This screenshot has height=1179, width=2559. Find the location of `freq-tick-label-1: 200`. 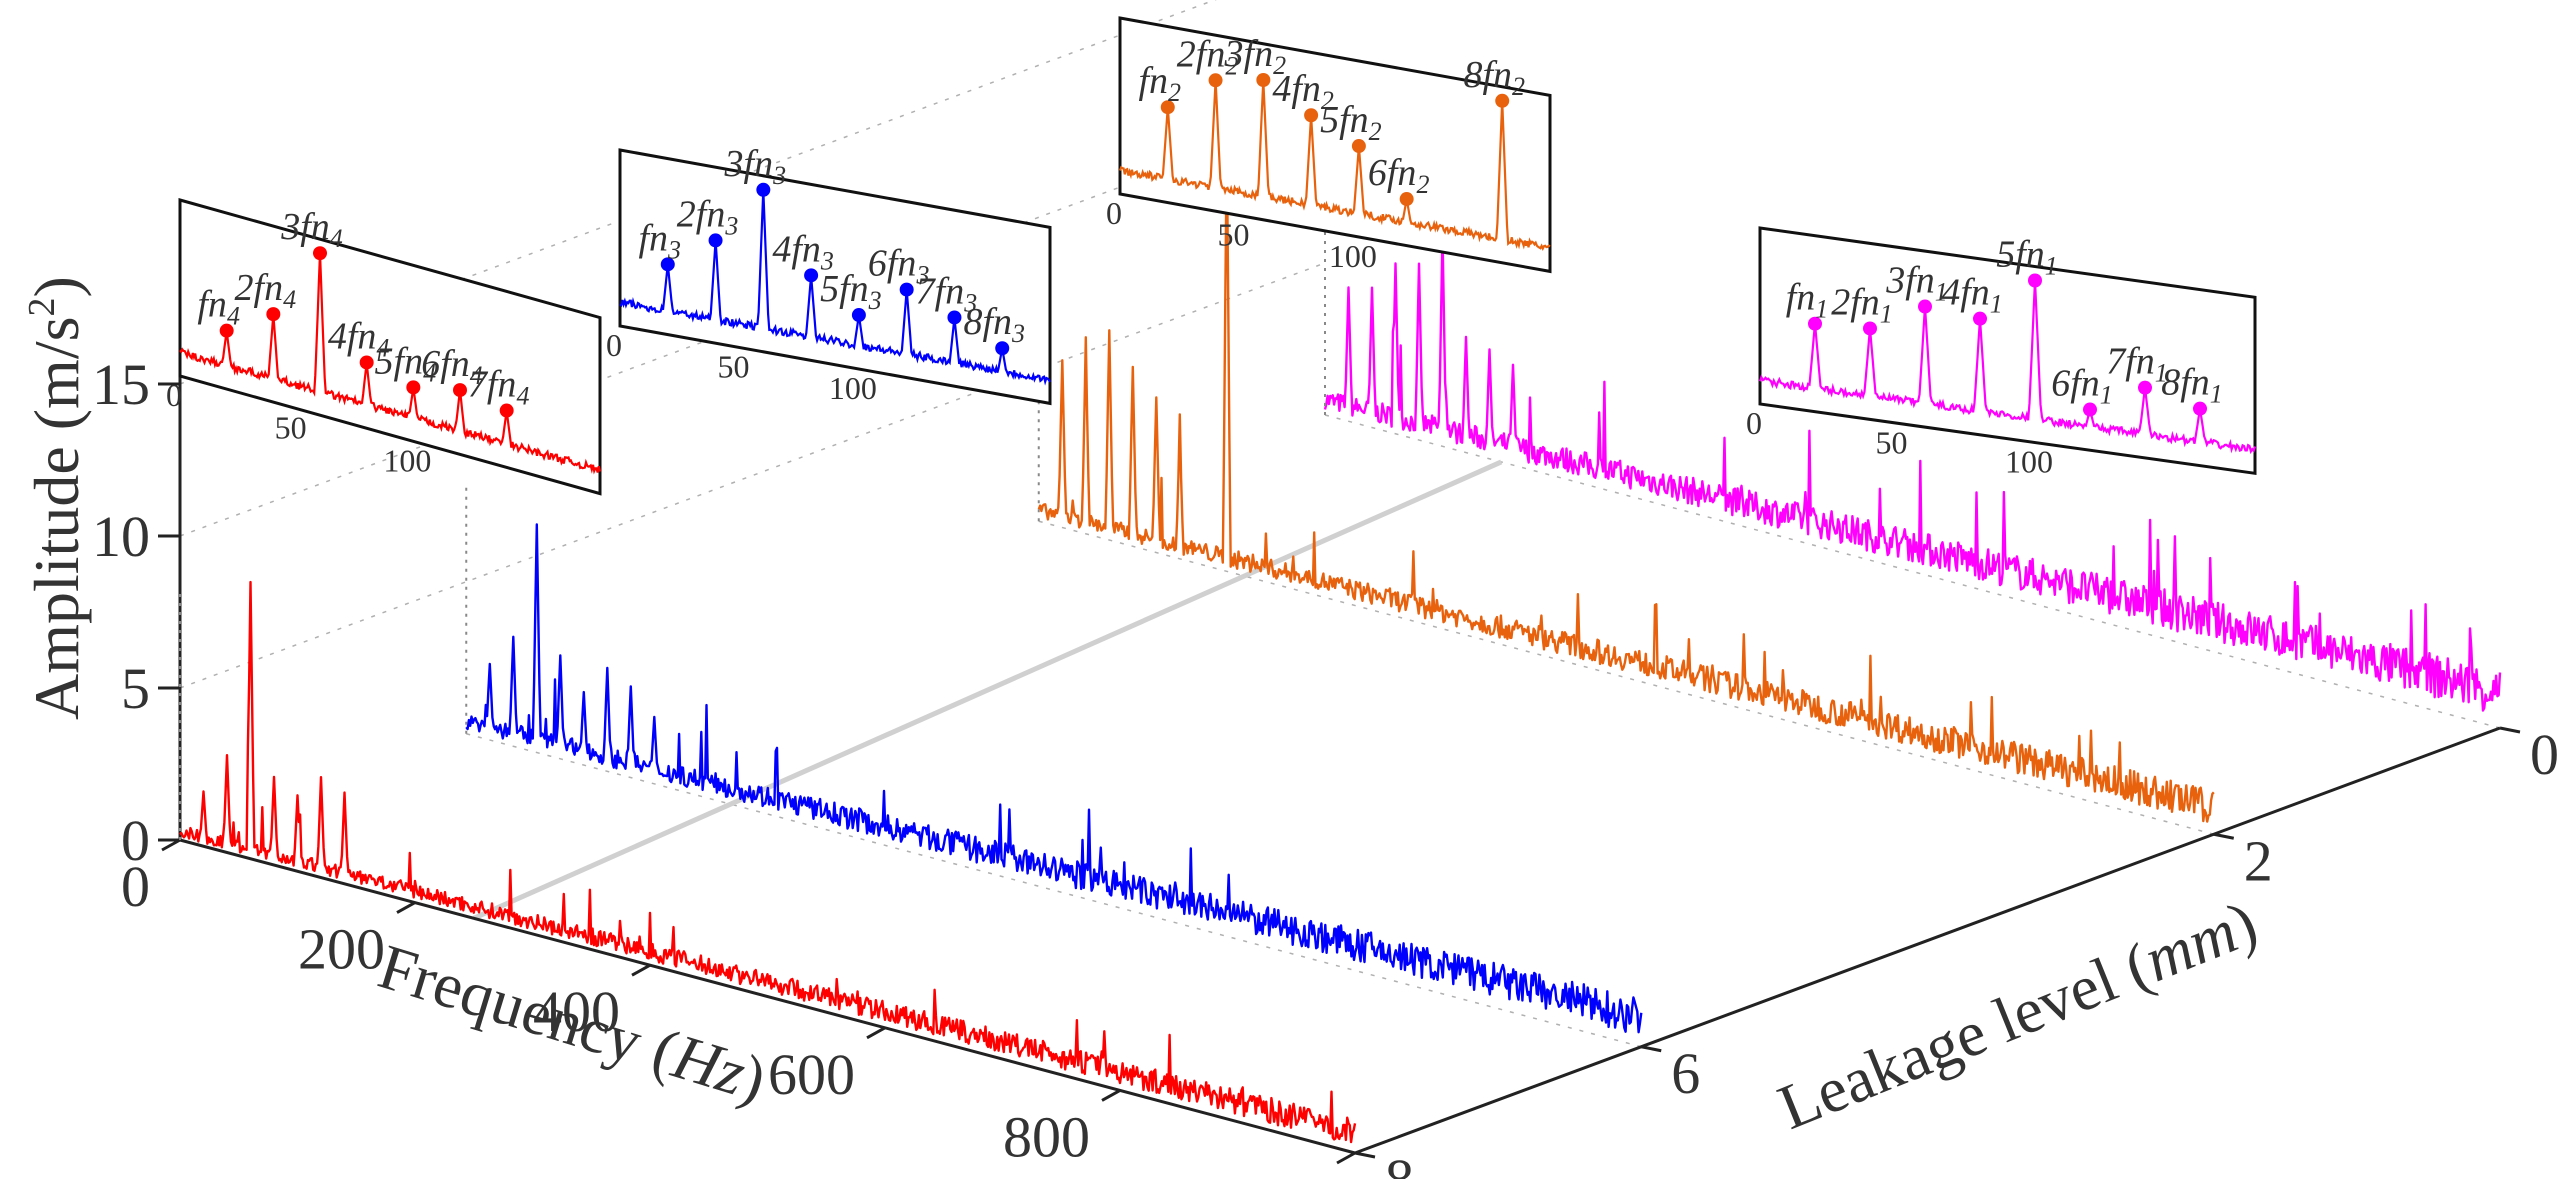

freq-tick-label-1: 200 is located at coordinates (341, 949).